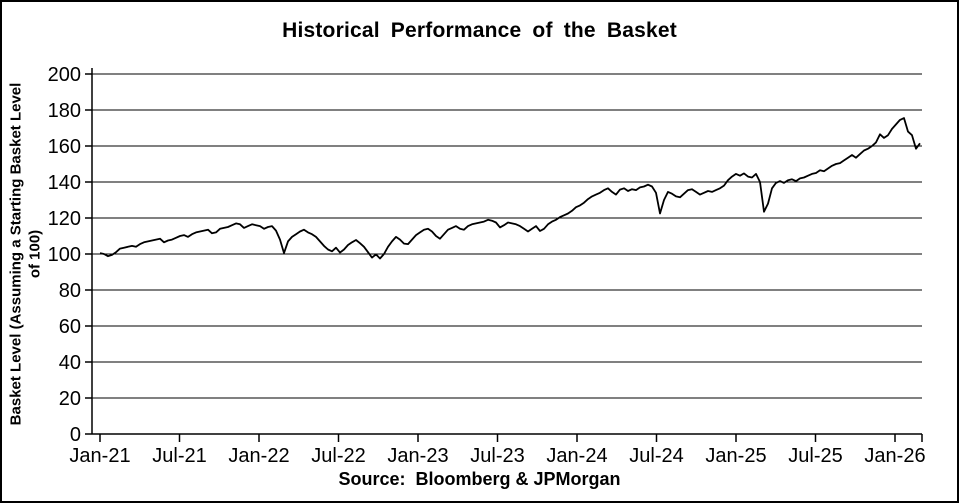  I want to click on y-tick-label: 140, so click(64, 183).